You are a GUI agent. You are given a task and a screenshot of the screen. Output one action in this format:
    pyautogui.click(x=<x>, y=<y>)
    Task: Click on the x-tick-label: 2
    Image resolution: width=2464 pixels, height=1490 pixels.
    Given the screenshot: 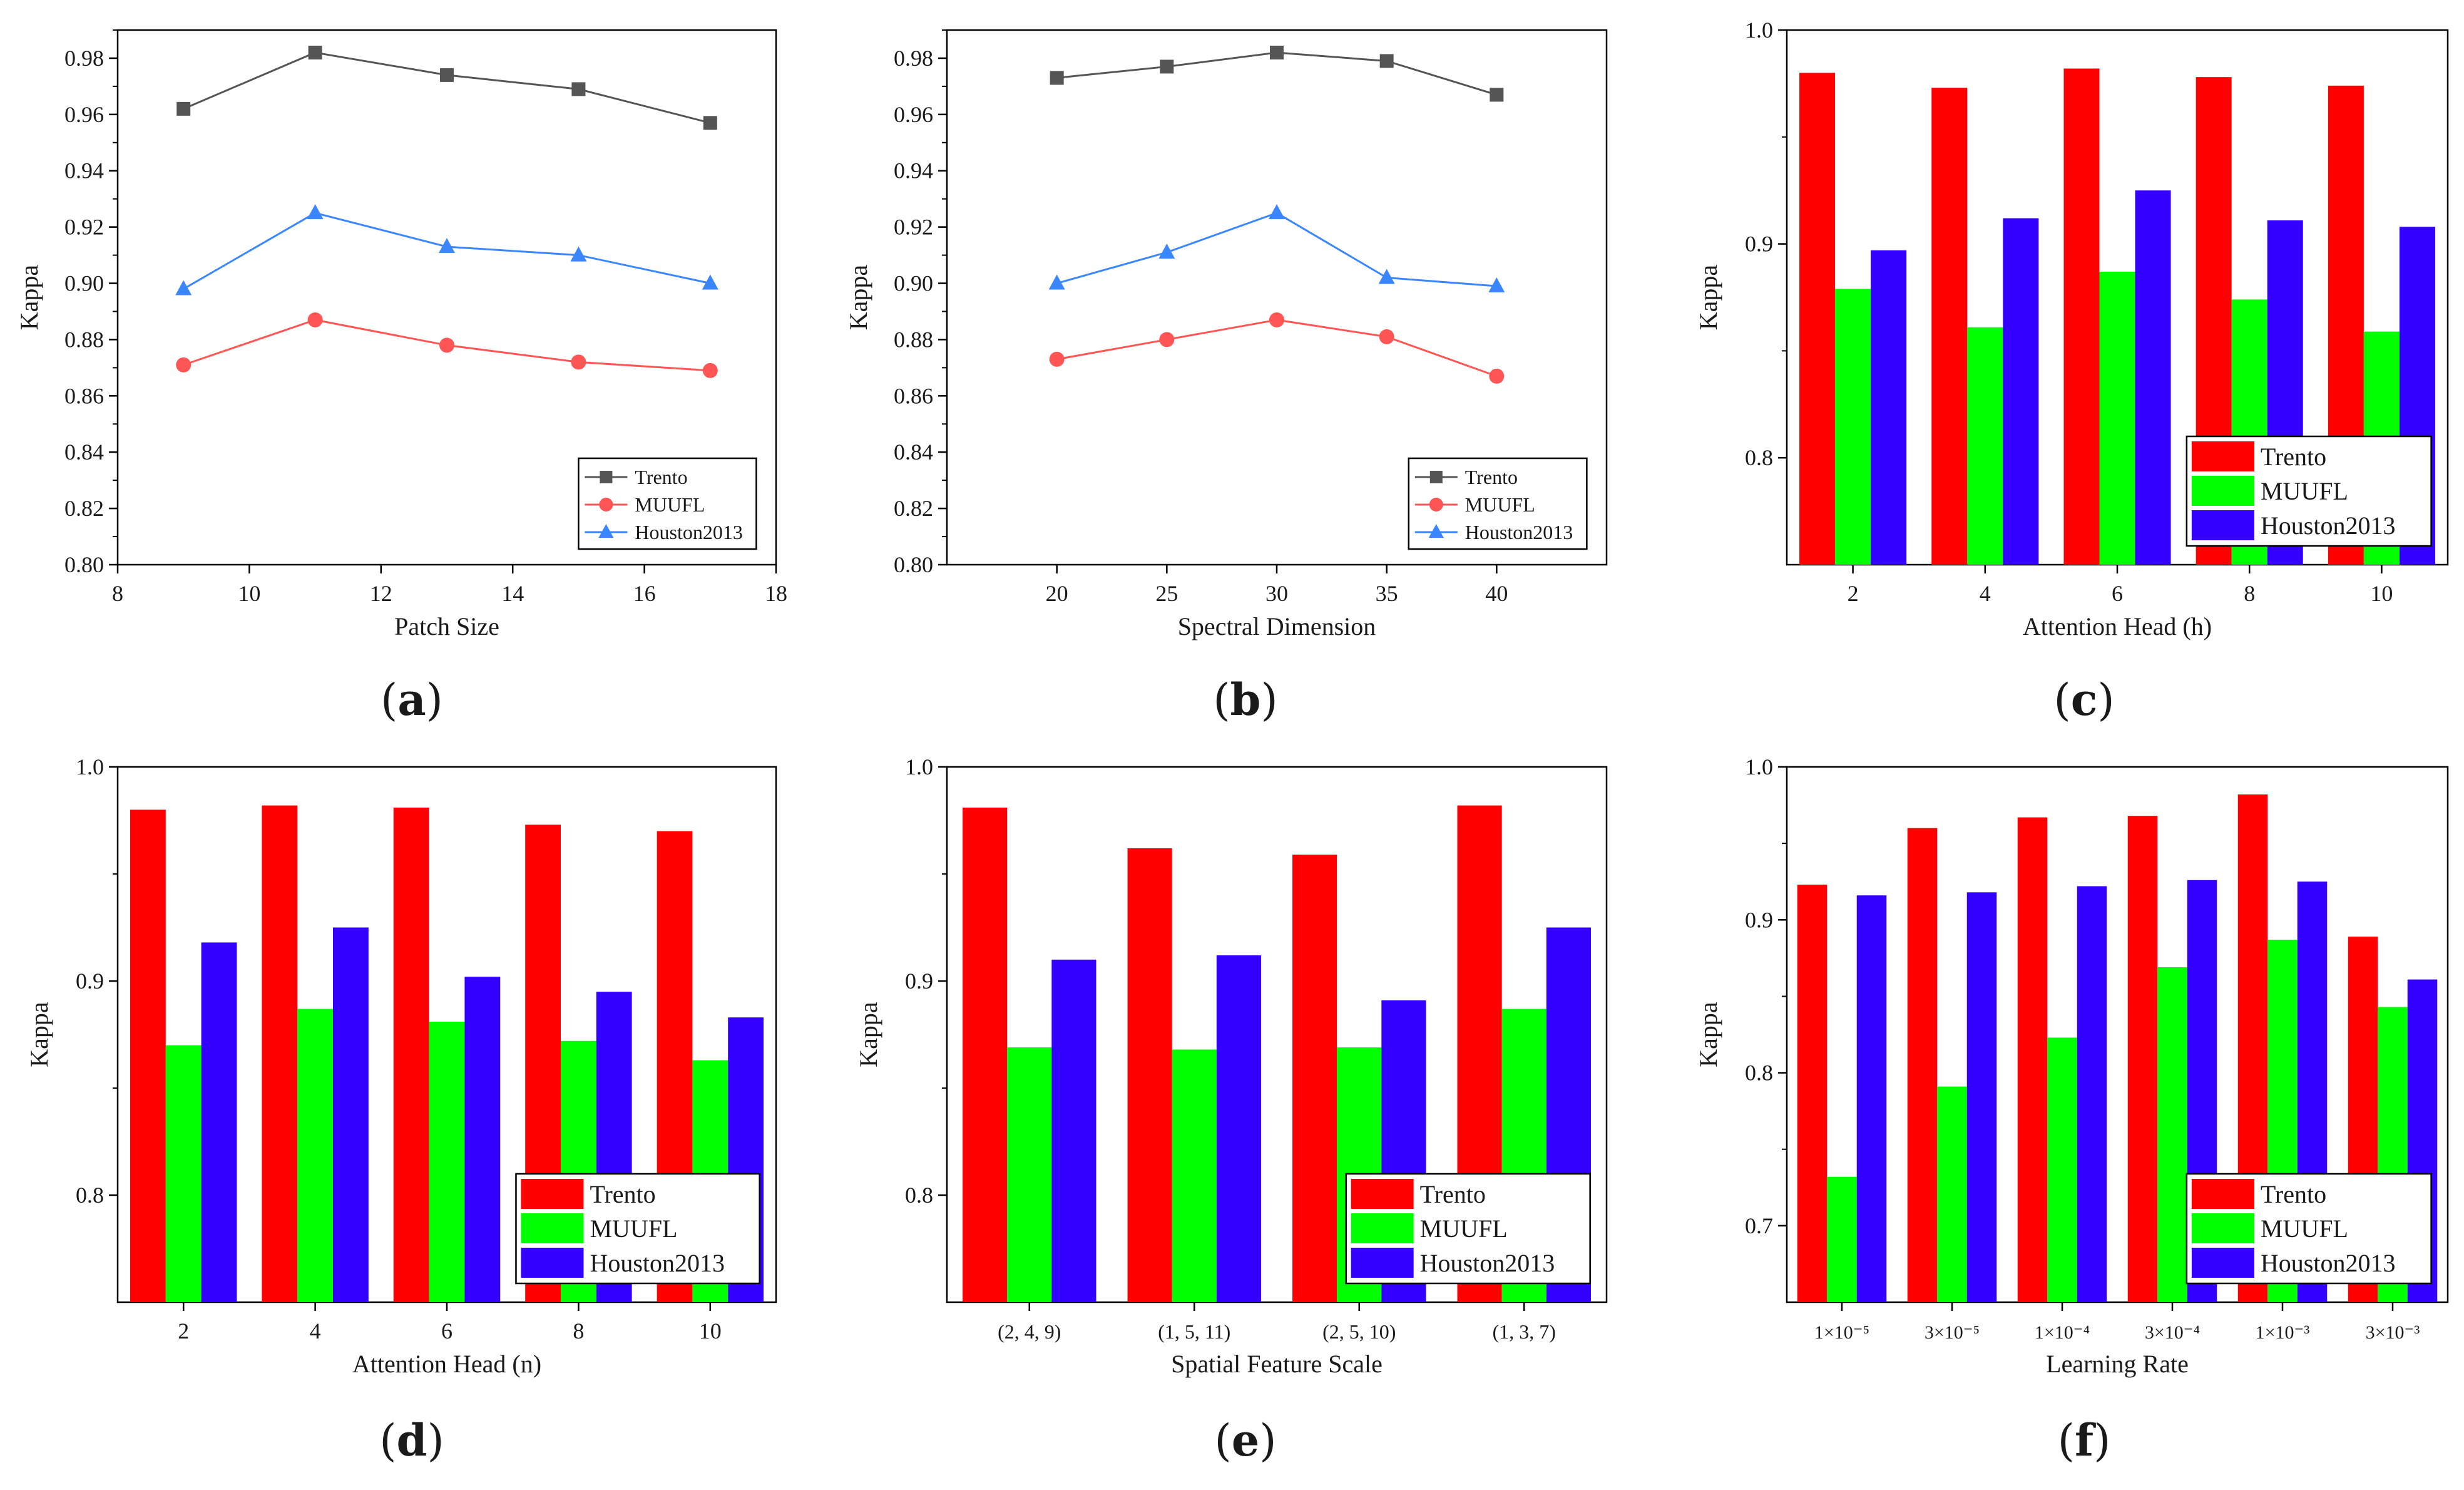 What is the action you would take?
    pyautogui.click(x=183, y=1331)
    